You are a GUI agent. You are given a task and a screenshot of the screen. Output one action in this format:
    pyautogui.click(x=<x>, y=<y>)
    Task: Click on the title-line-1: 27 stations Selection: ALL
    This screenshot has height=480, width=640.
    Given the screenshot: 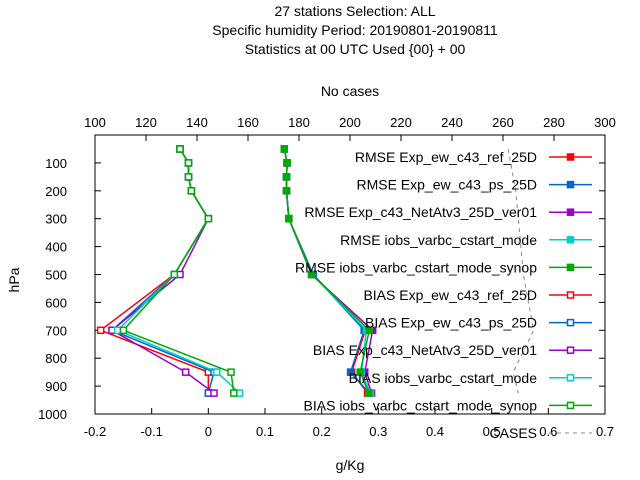 What is the action you would take?
    pyautogui.click(x=354, y=11)
    